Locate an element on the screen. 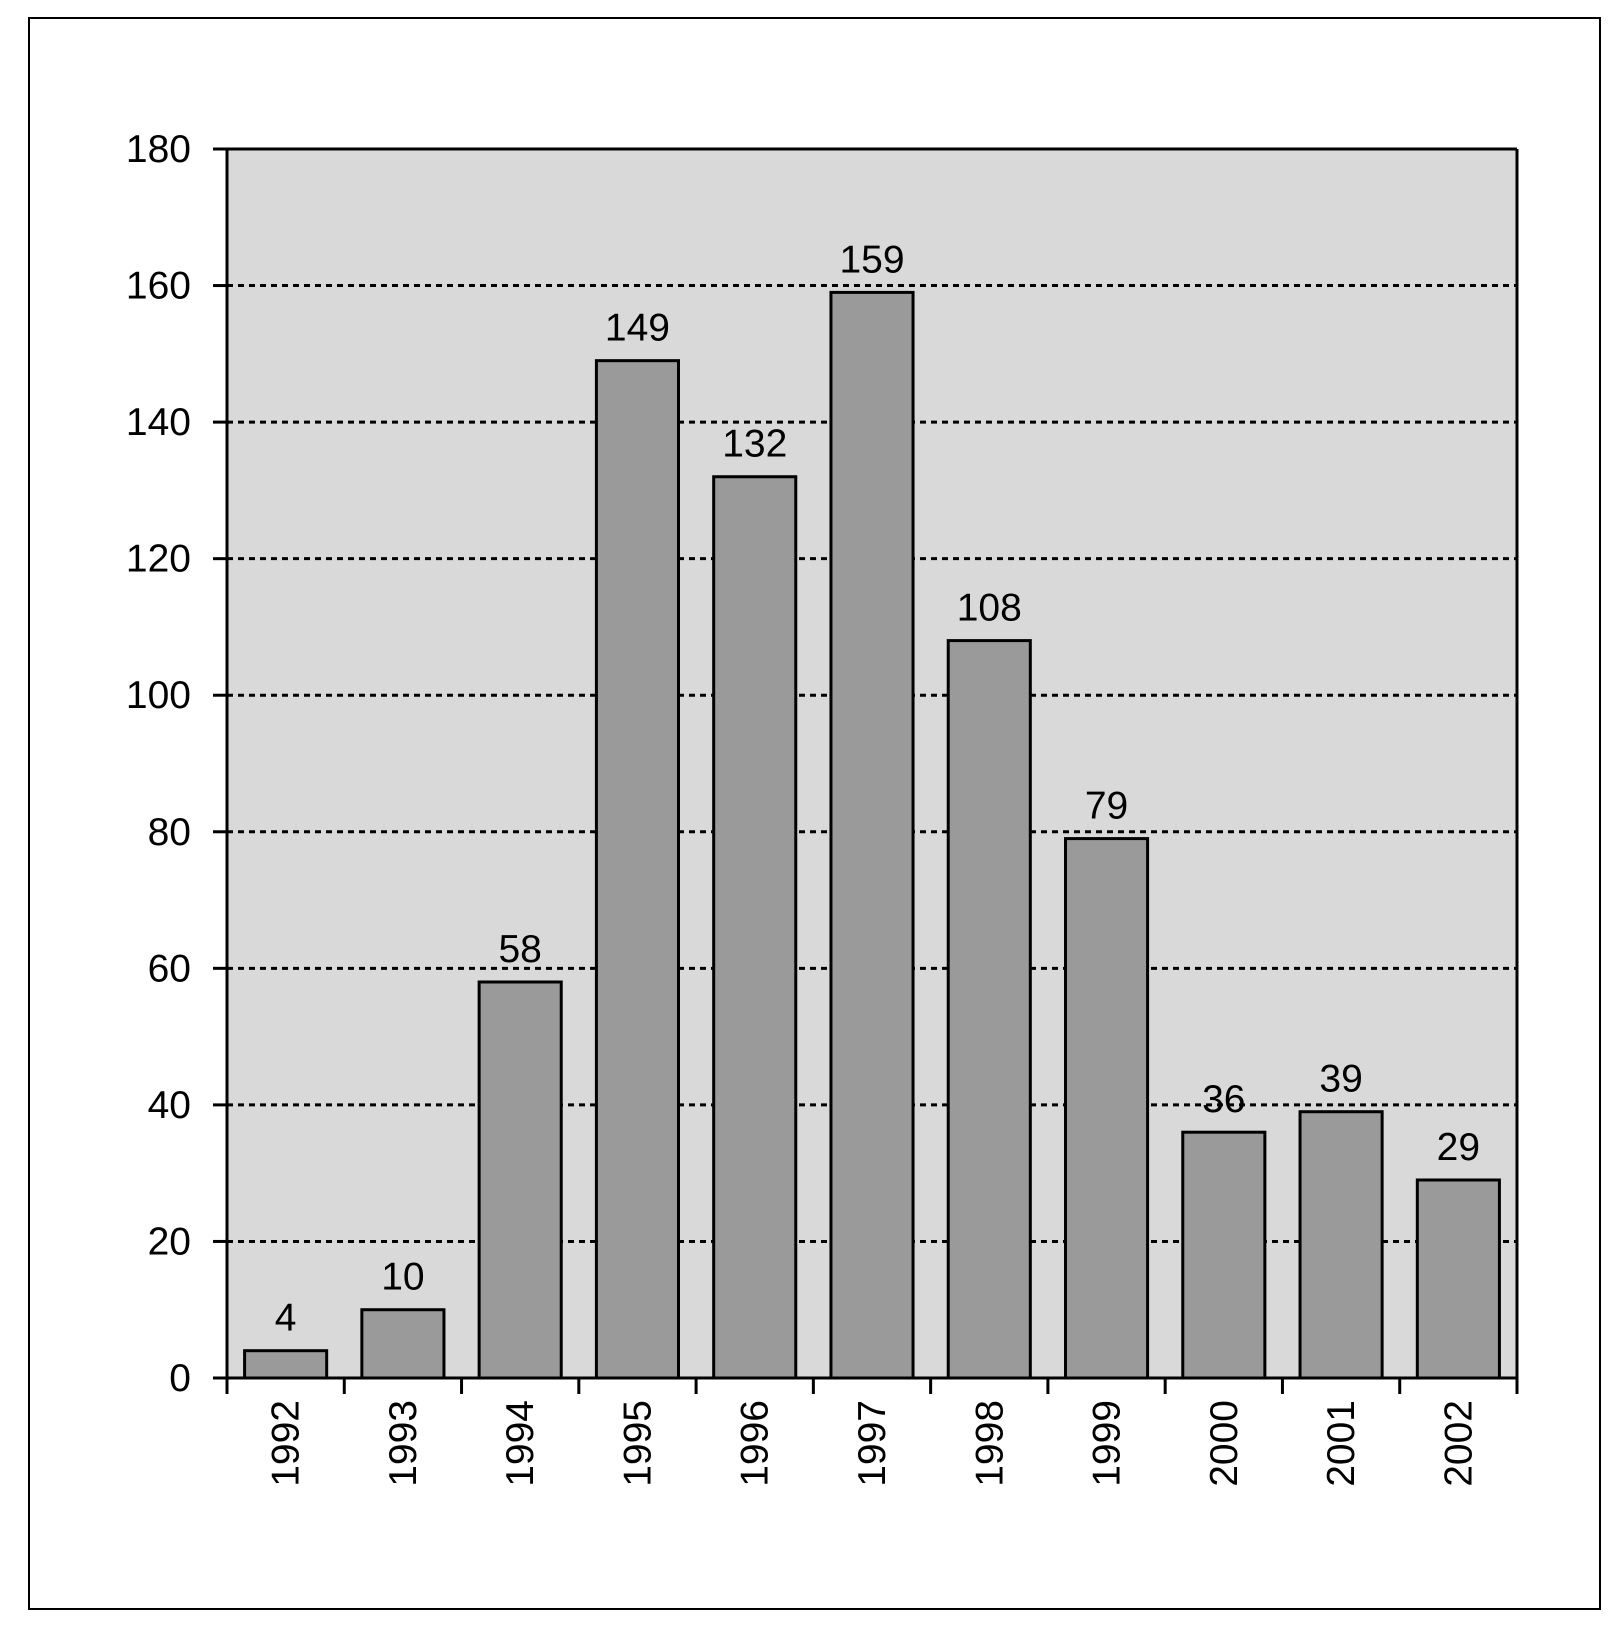 The width and height of the screenshot is (1622, 1635). x-tick-label-1994: 1994 is located at coordinates (520, 1443).